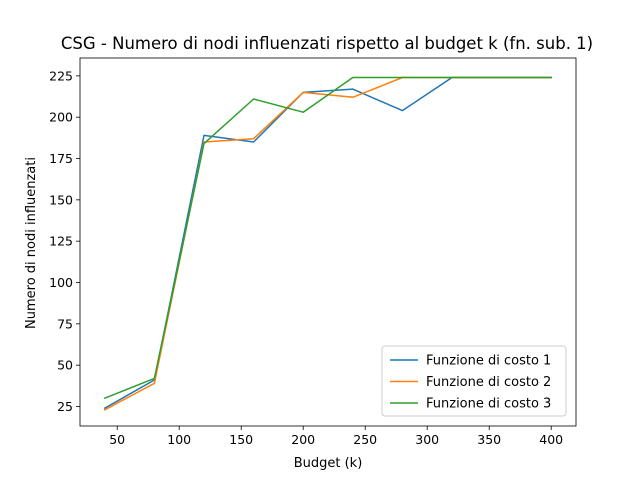 This screenshot has height=485, width=640. What do you see at coordinates (328, 463) in the screenshot?
I see `x-axis-label: Budget (k)` at bounding box center [328, 463].